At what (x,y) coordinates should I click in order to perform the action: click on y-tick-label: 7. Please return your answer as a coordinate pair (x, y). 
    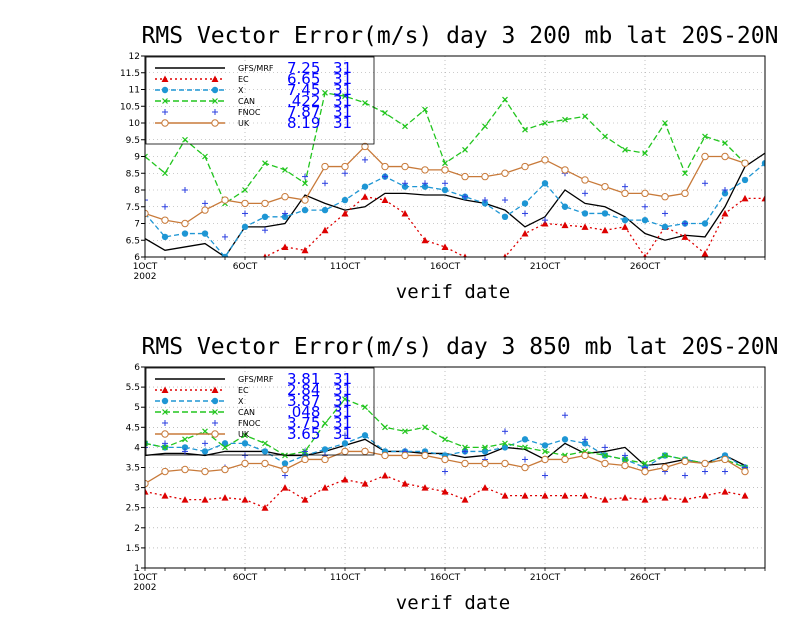
    Looking at the image, I should click on (137, 225).